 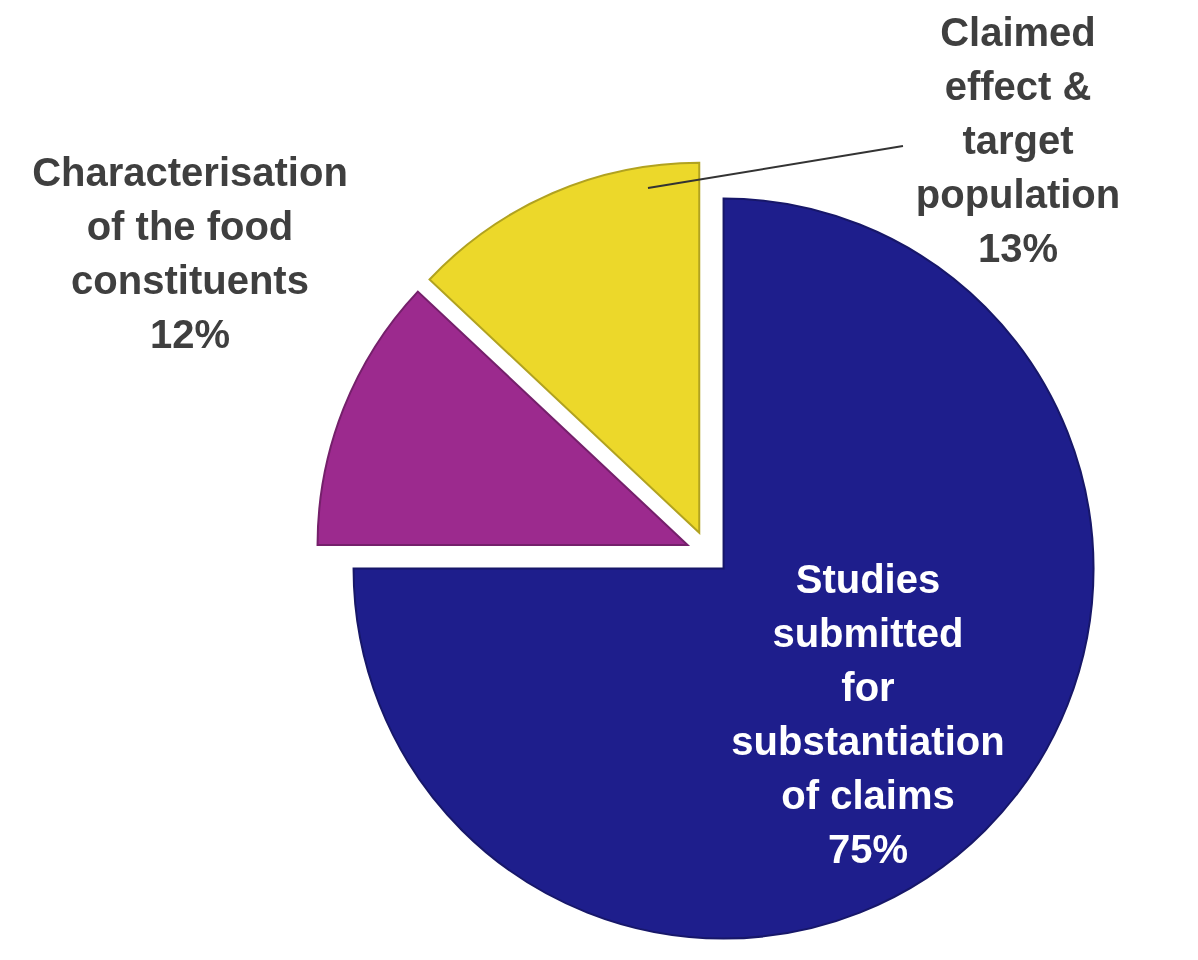 I want to click on data-label: 13%, so click(x=1018, y=248).